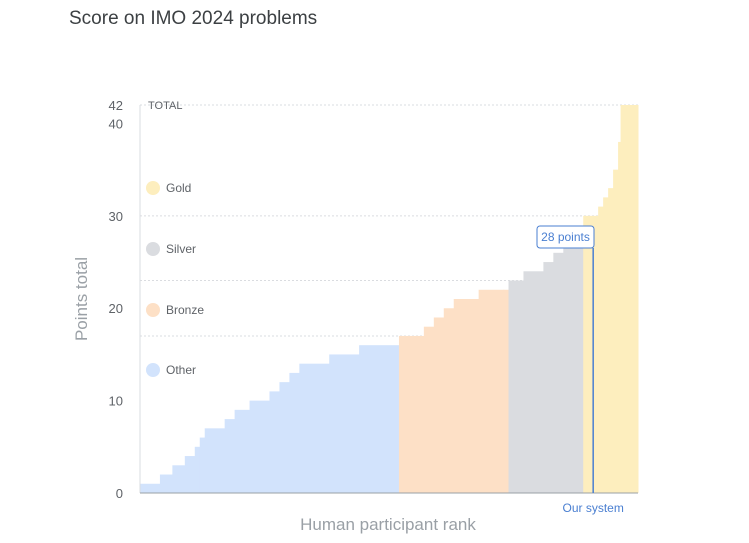 This screenshot has height=543, width=749. What do you see at coordinates (153, 249) in the screenshot?
I see `legend-swatch-silver` at bounding box center [153, 249].